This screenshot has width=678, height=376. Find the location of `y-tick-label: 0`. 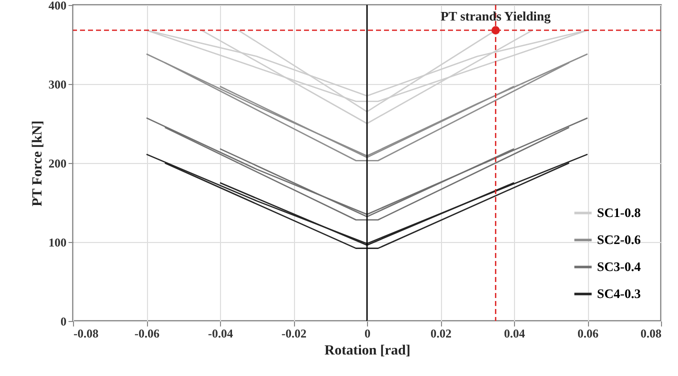

y-tick-label: 0 is located at coordinates (63, 321).